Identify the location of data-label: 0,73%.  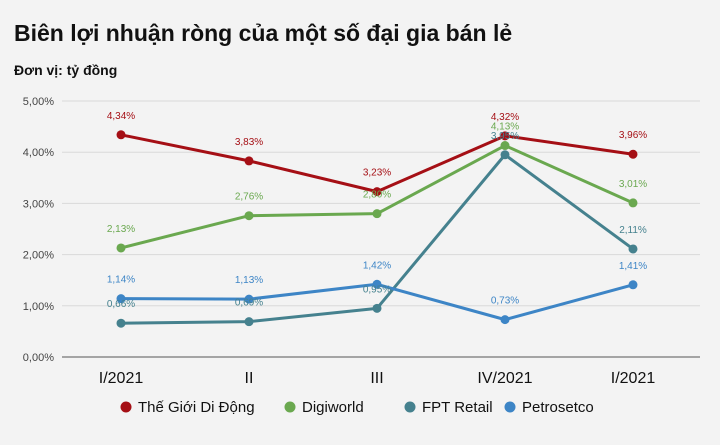
(505, 301).